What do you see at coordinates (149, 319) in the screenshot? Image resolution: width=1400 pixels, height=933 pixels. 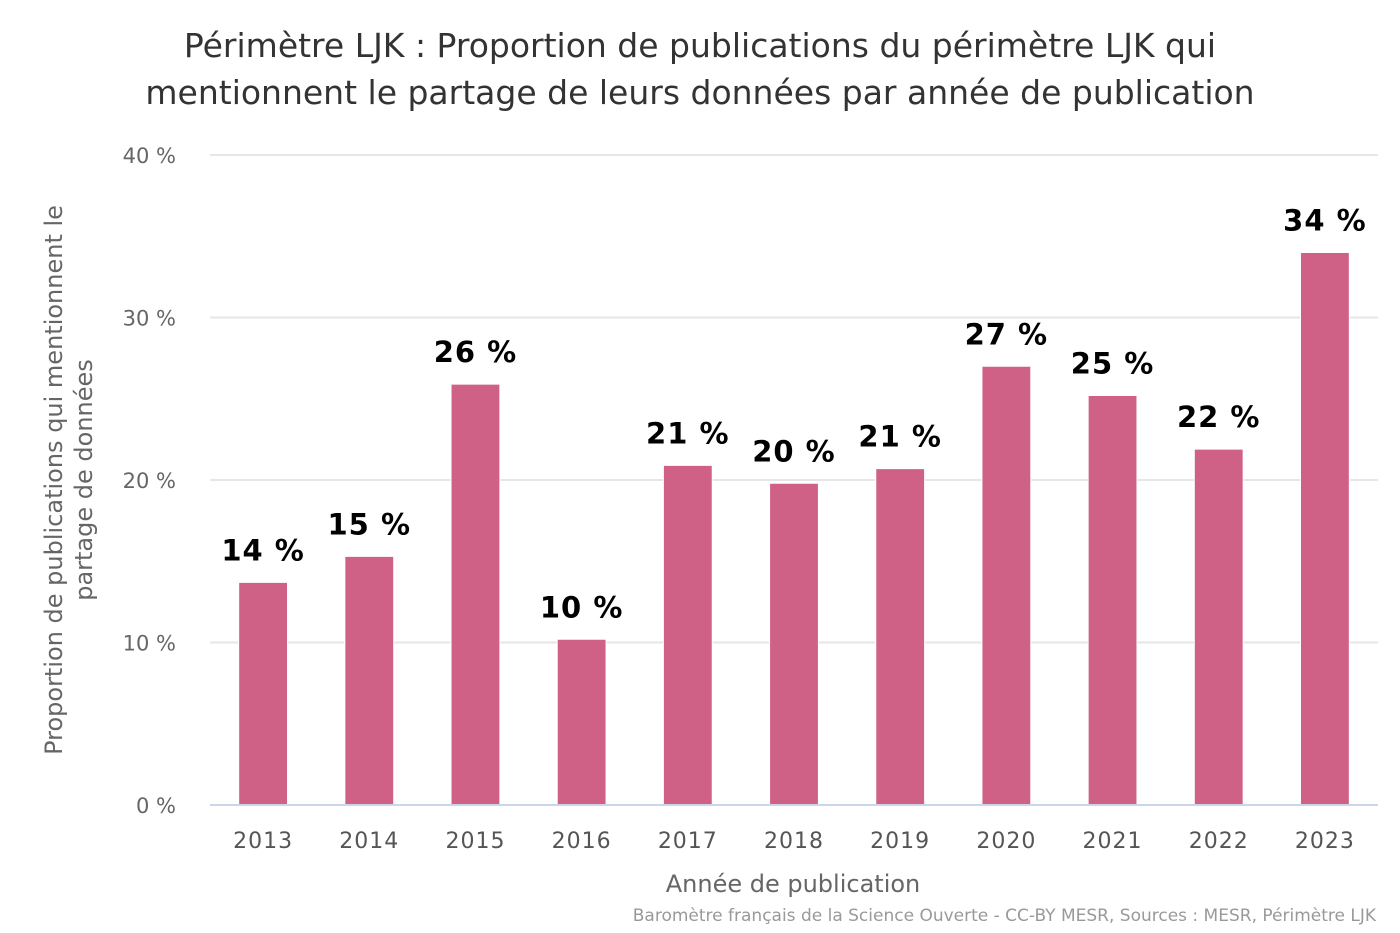 I see `y-tick-label: 30 %` at bounding box center [149, 319].